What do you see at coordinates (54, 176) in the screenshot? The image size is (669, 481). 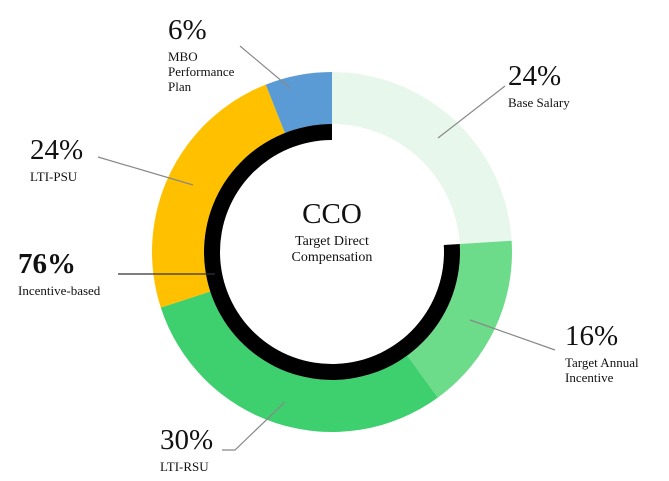 I see `category-label: LTI-PSU` at bounding box center [54, 176].